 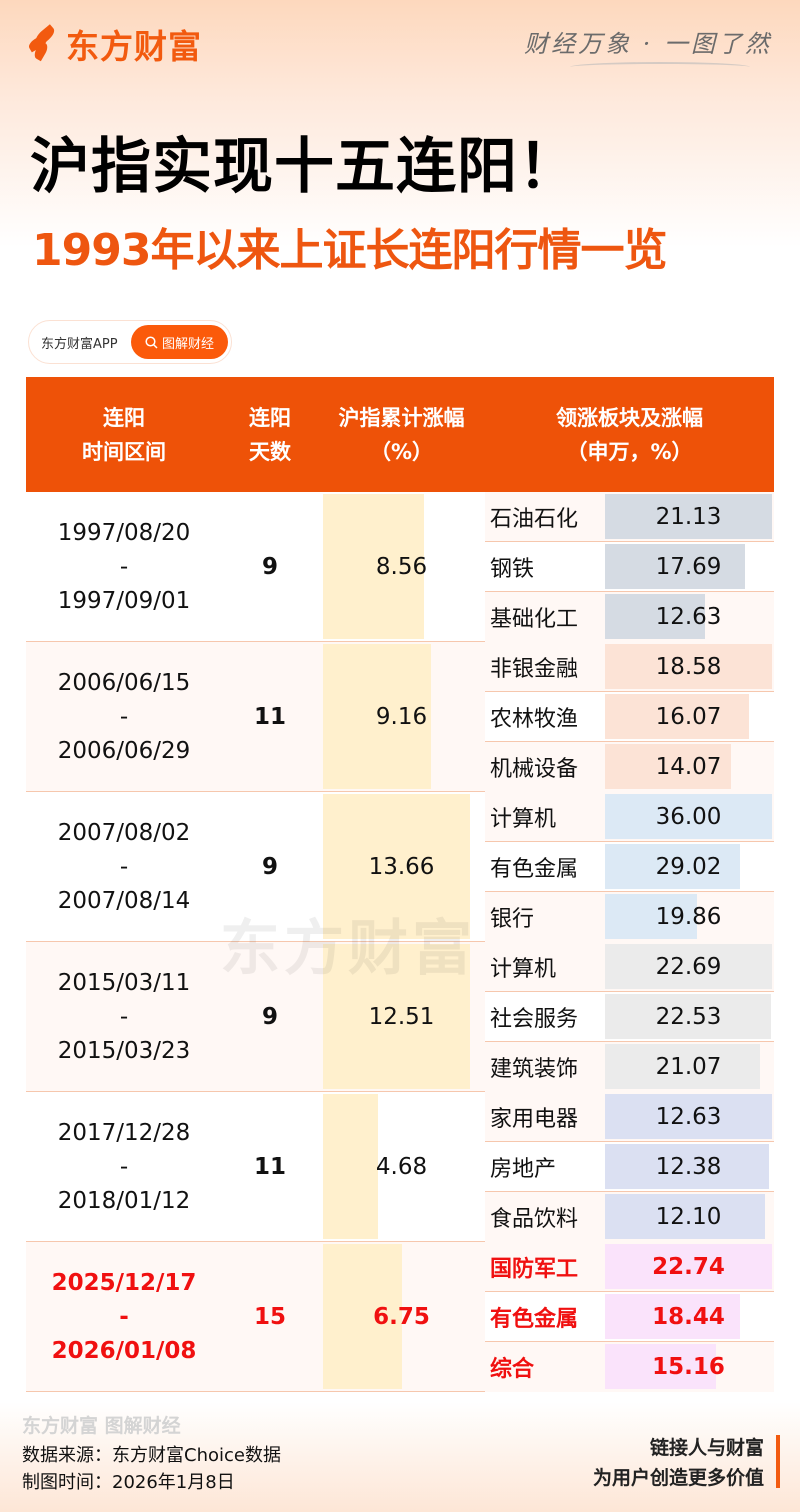 I want to click on sector-name: 社会服务, so click(x=534, y=1019).